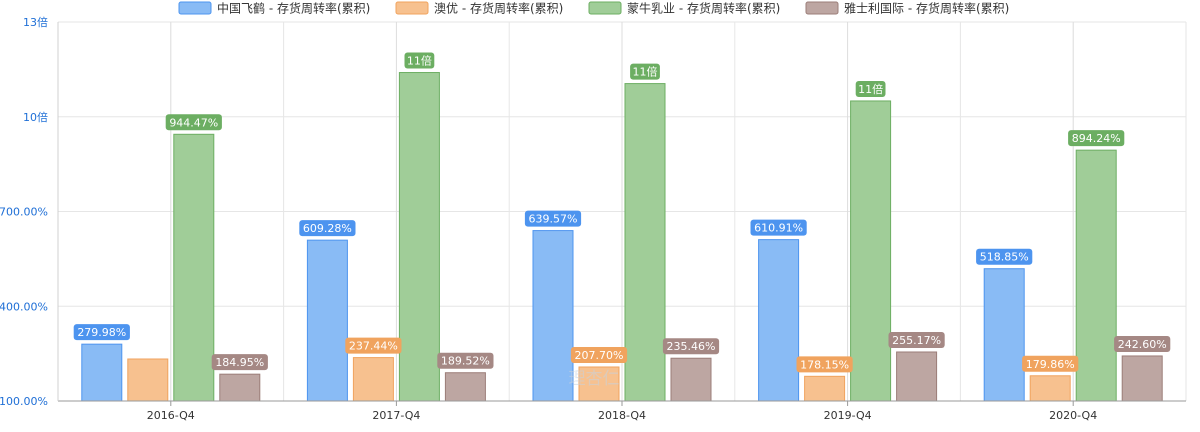 The image size is (1200, 432). I want to click on svg-text: 609.28%, so click(327, 228).